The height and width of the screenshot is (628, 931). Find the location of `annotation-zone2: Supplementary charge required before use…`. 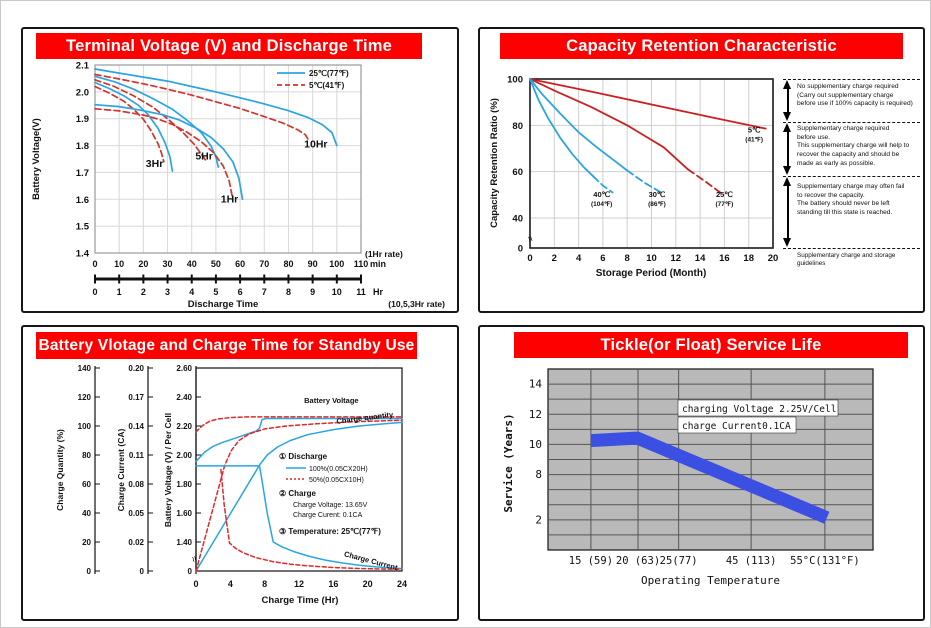

annotation-zone2: Supplementary charge required before use… is located at coordinates (853, 146).